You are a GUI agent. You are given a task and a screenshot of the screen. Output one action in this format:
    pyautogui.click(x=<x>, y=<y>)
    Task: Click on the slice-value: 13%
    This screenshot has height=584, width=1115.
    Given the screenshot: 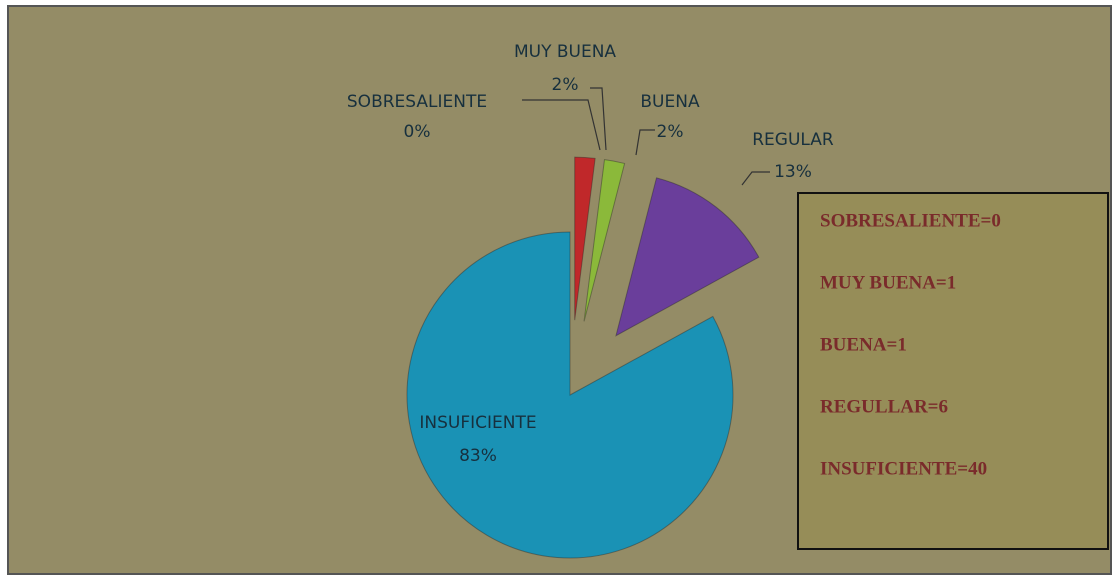 What is the action you would take?
    pyautogui.click(x=793, y=172)
    